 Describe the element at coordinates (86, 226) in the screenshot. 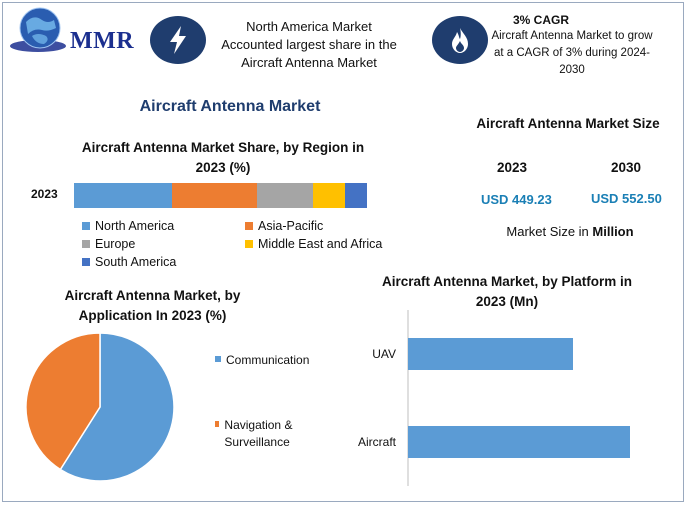

I see `legend-swatch-north-america` at that location.